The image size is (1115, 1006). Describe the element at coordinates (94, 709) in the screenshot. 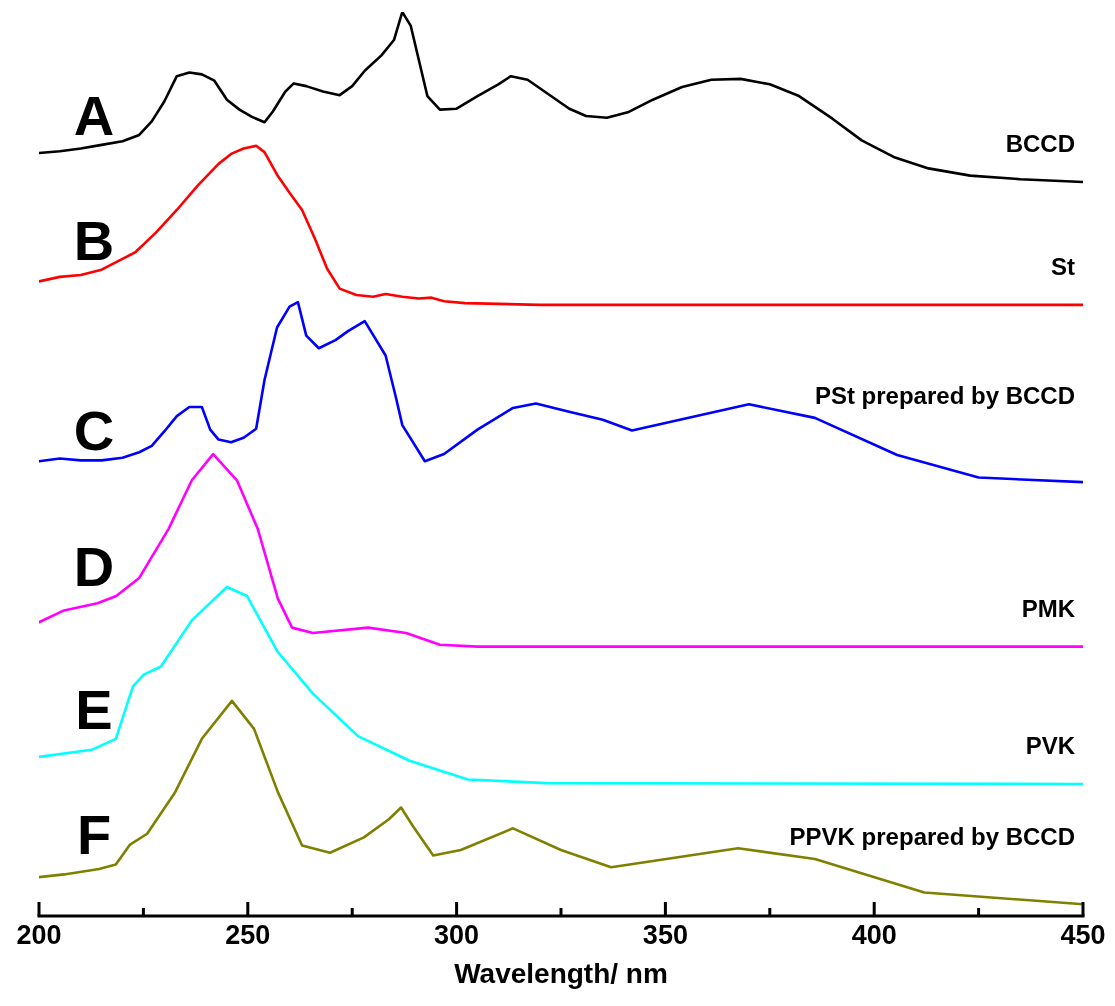

I see `annotation: E` at that location.